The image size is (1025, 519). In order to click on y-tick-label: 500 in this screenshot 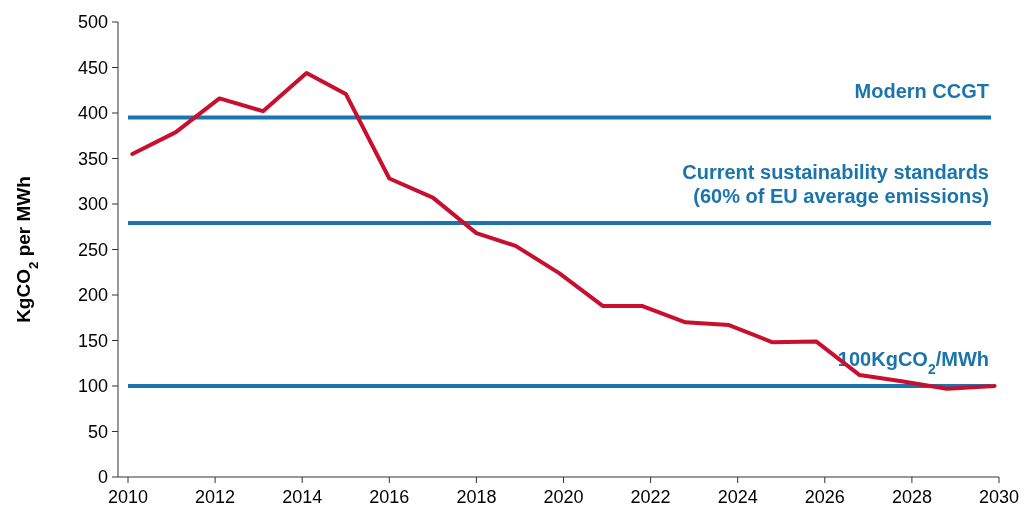, I will do `click(92, 22)`.